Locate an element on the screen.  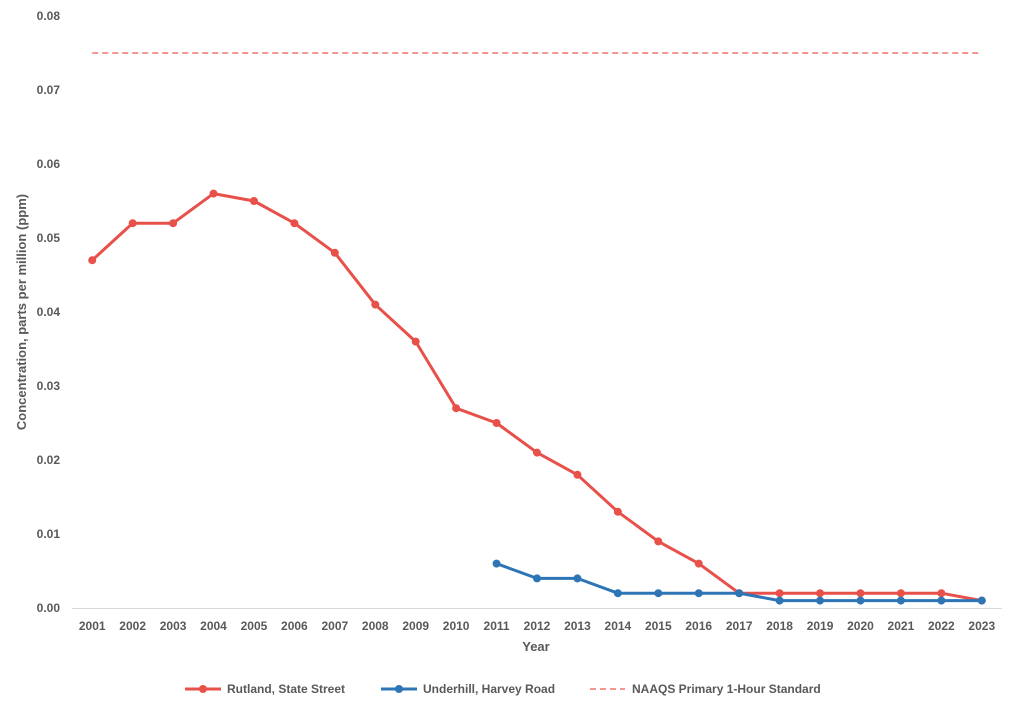
y-tick-label: 0.05 is located at coordinates (49, 238).